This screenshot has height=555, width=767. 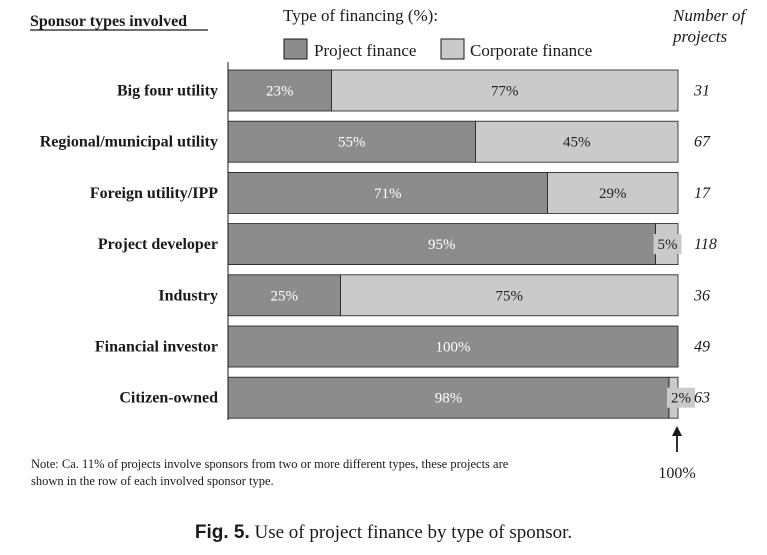 I want to click on value-label-project-finance: 100%, so click(x=453, y=348).